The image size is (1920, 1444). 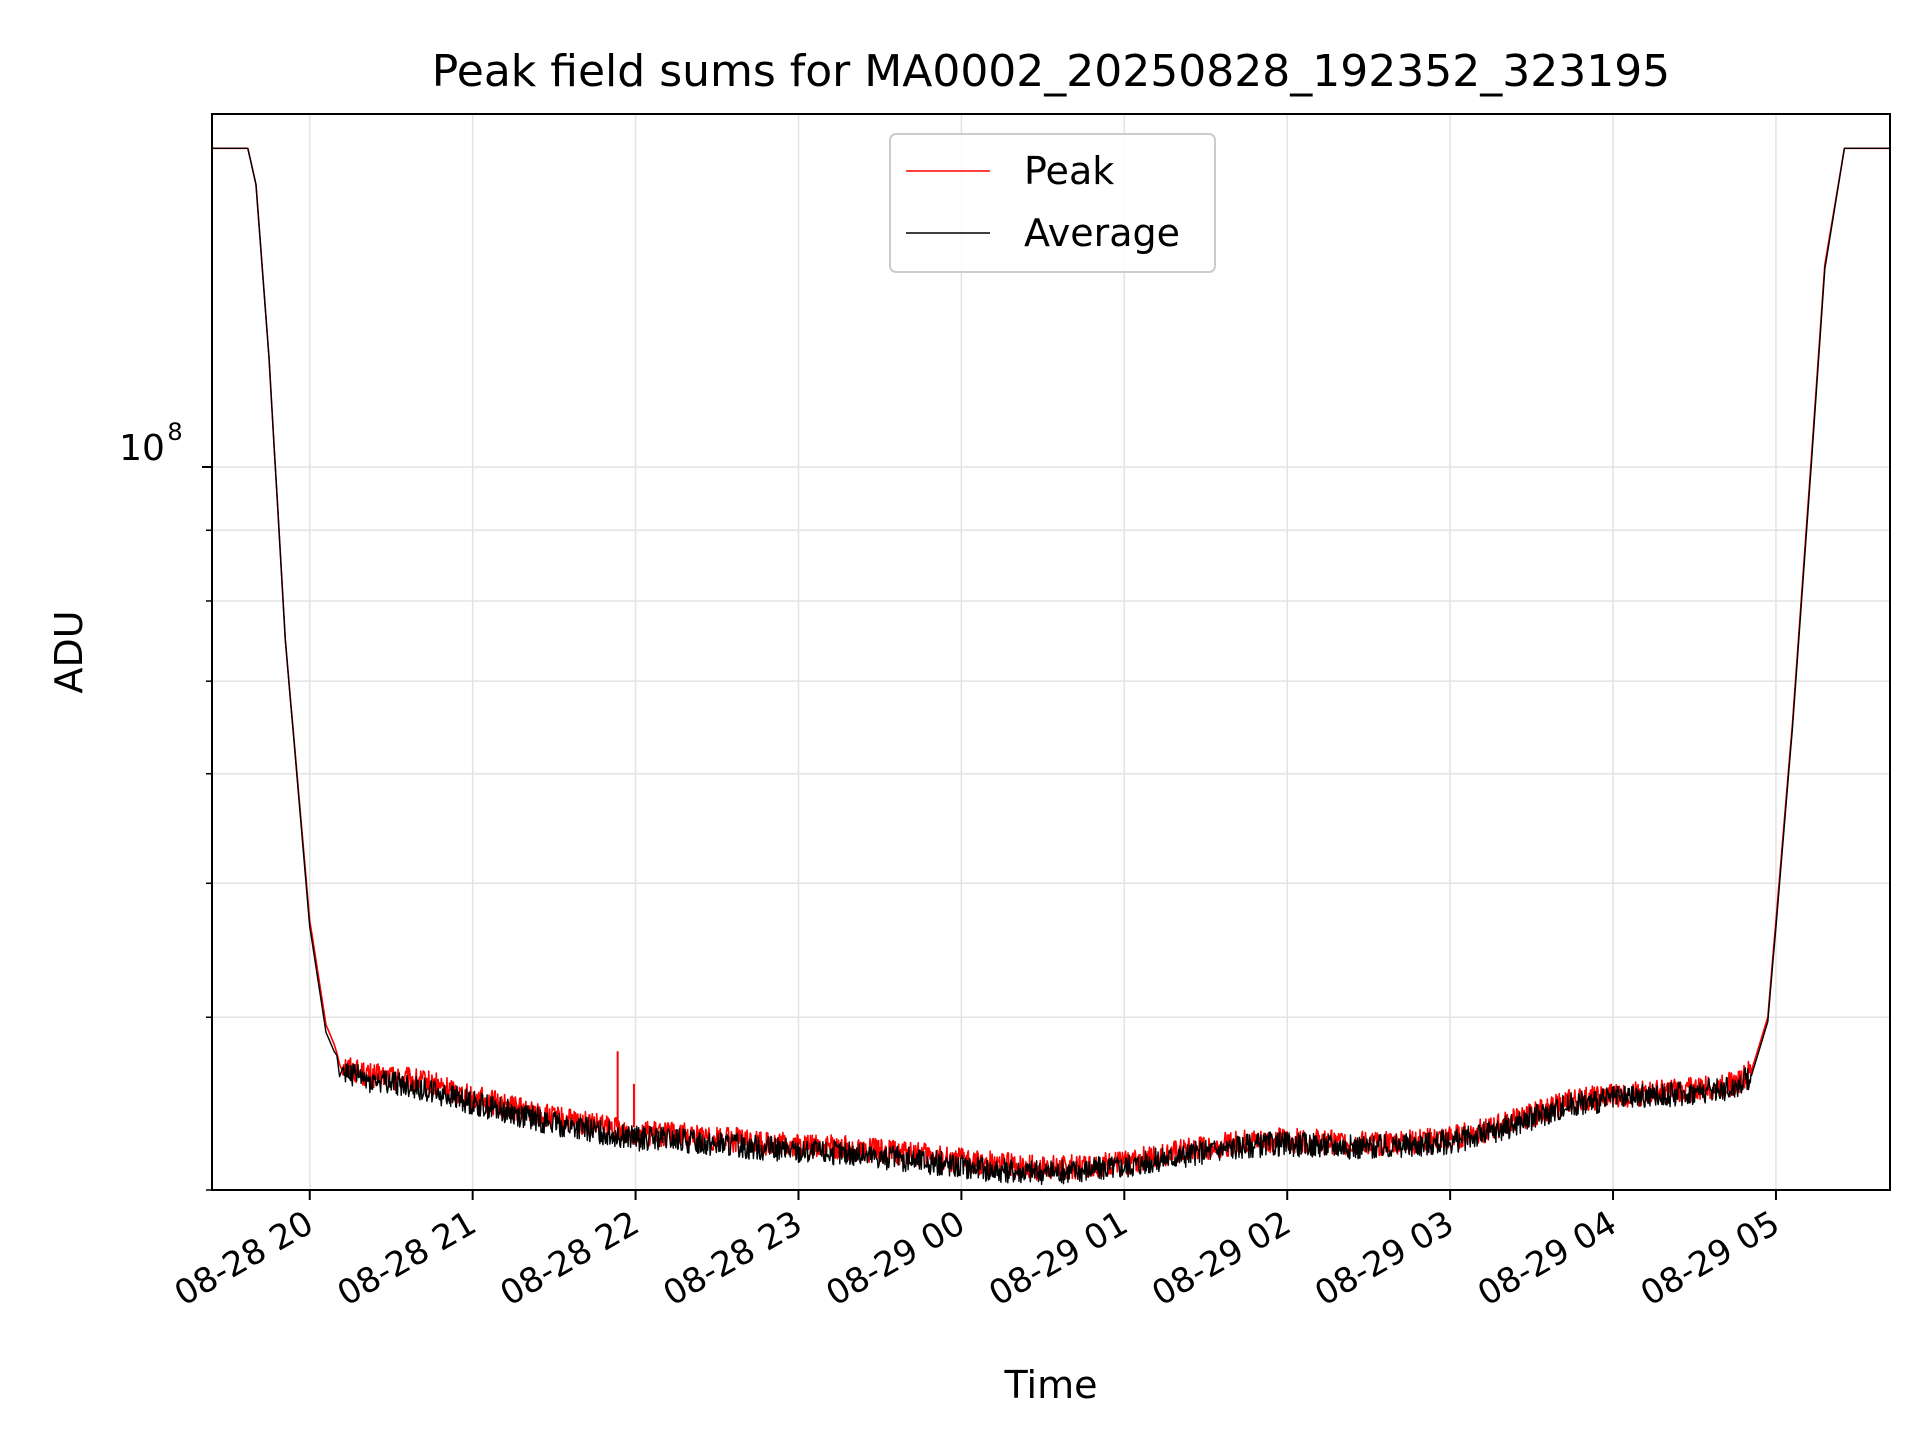 What do you see at coordinates (1069, 171) in the screenshot?
I see `legend-label-peak: Peak` at bounding box center [1069, 171].